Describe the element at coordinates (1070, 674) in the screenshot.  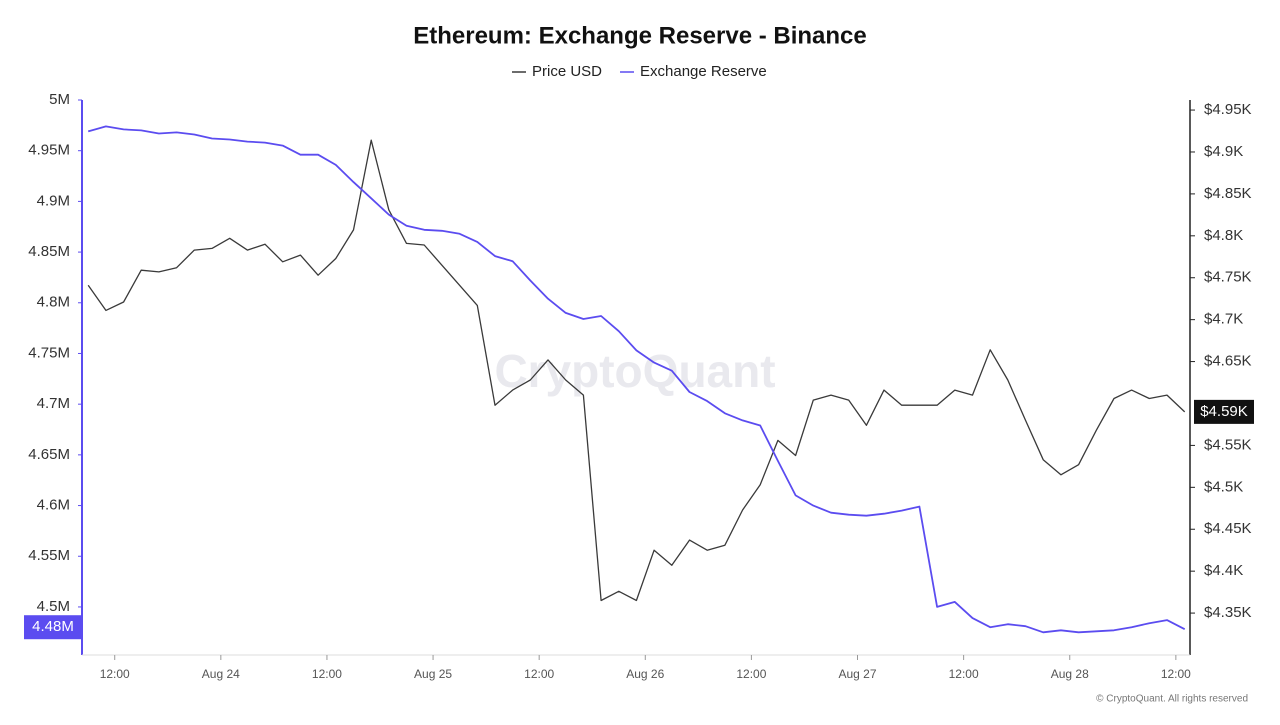
I see `x-tick-label: Aug 28` at that location.